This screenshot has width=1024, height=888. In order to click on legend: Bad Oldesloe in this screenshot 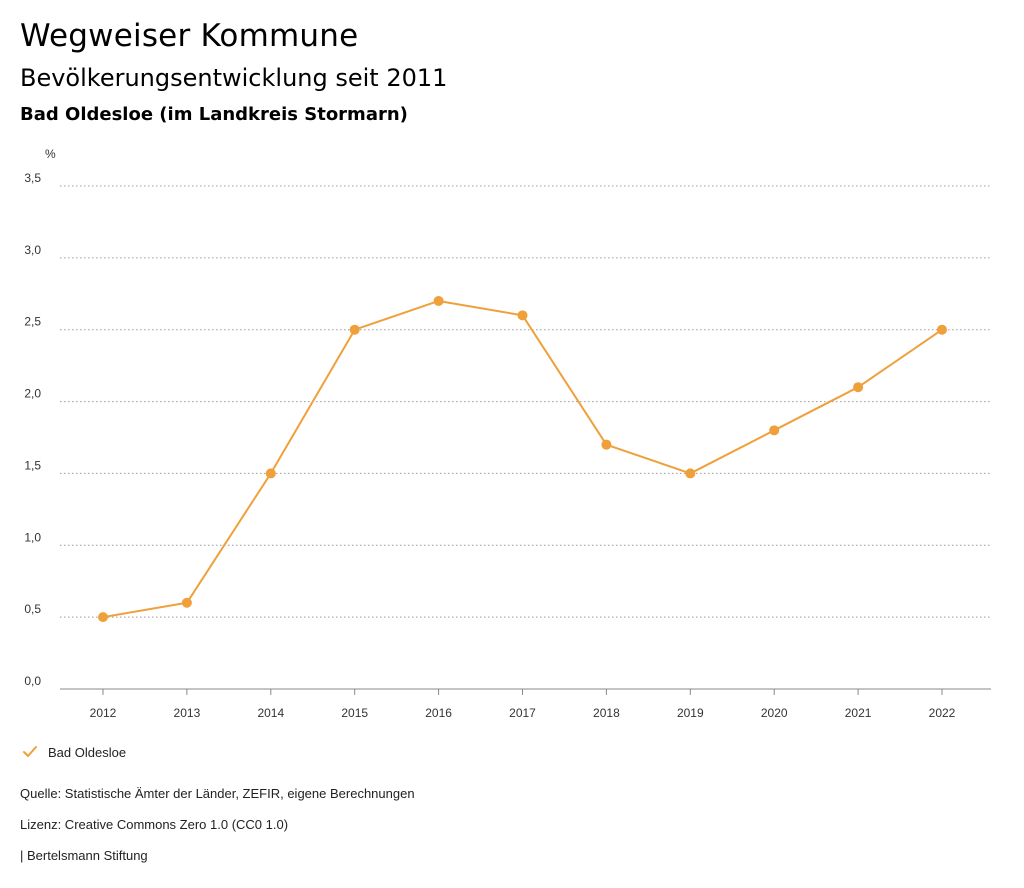, I will do `click(74, 752)`.